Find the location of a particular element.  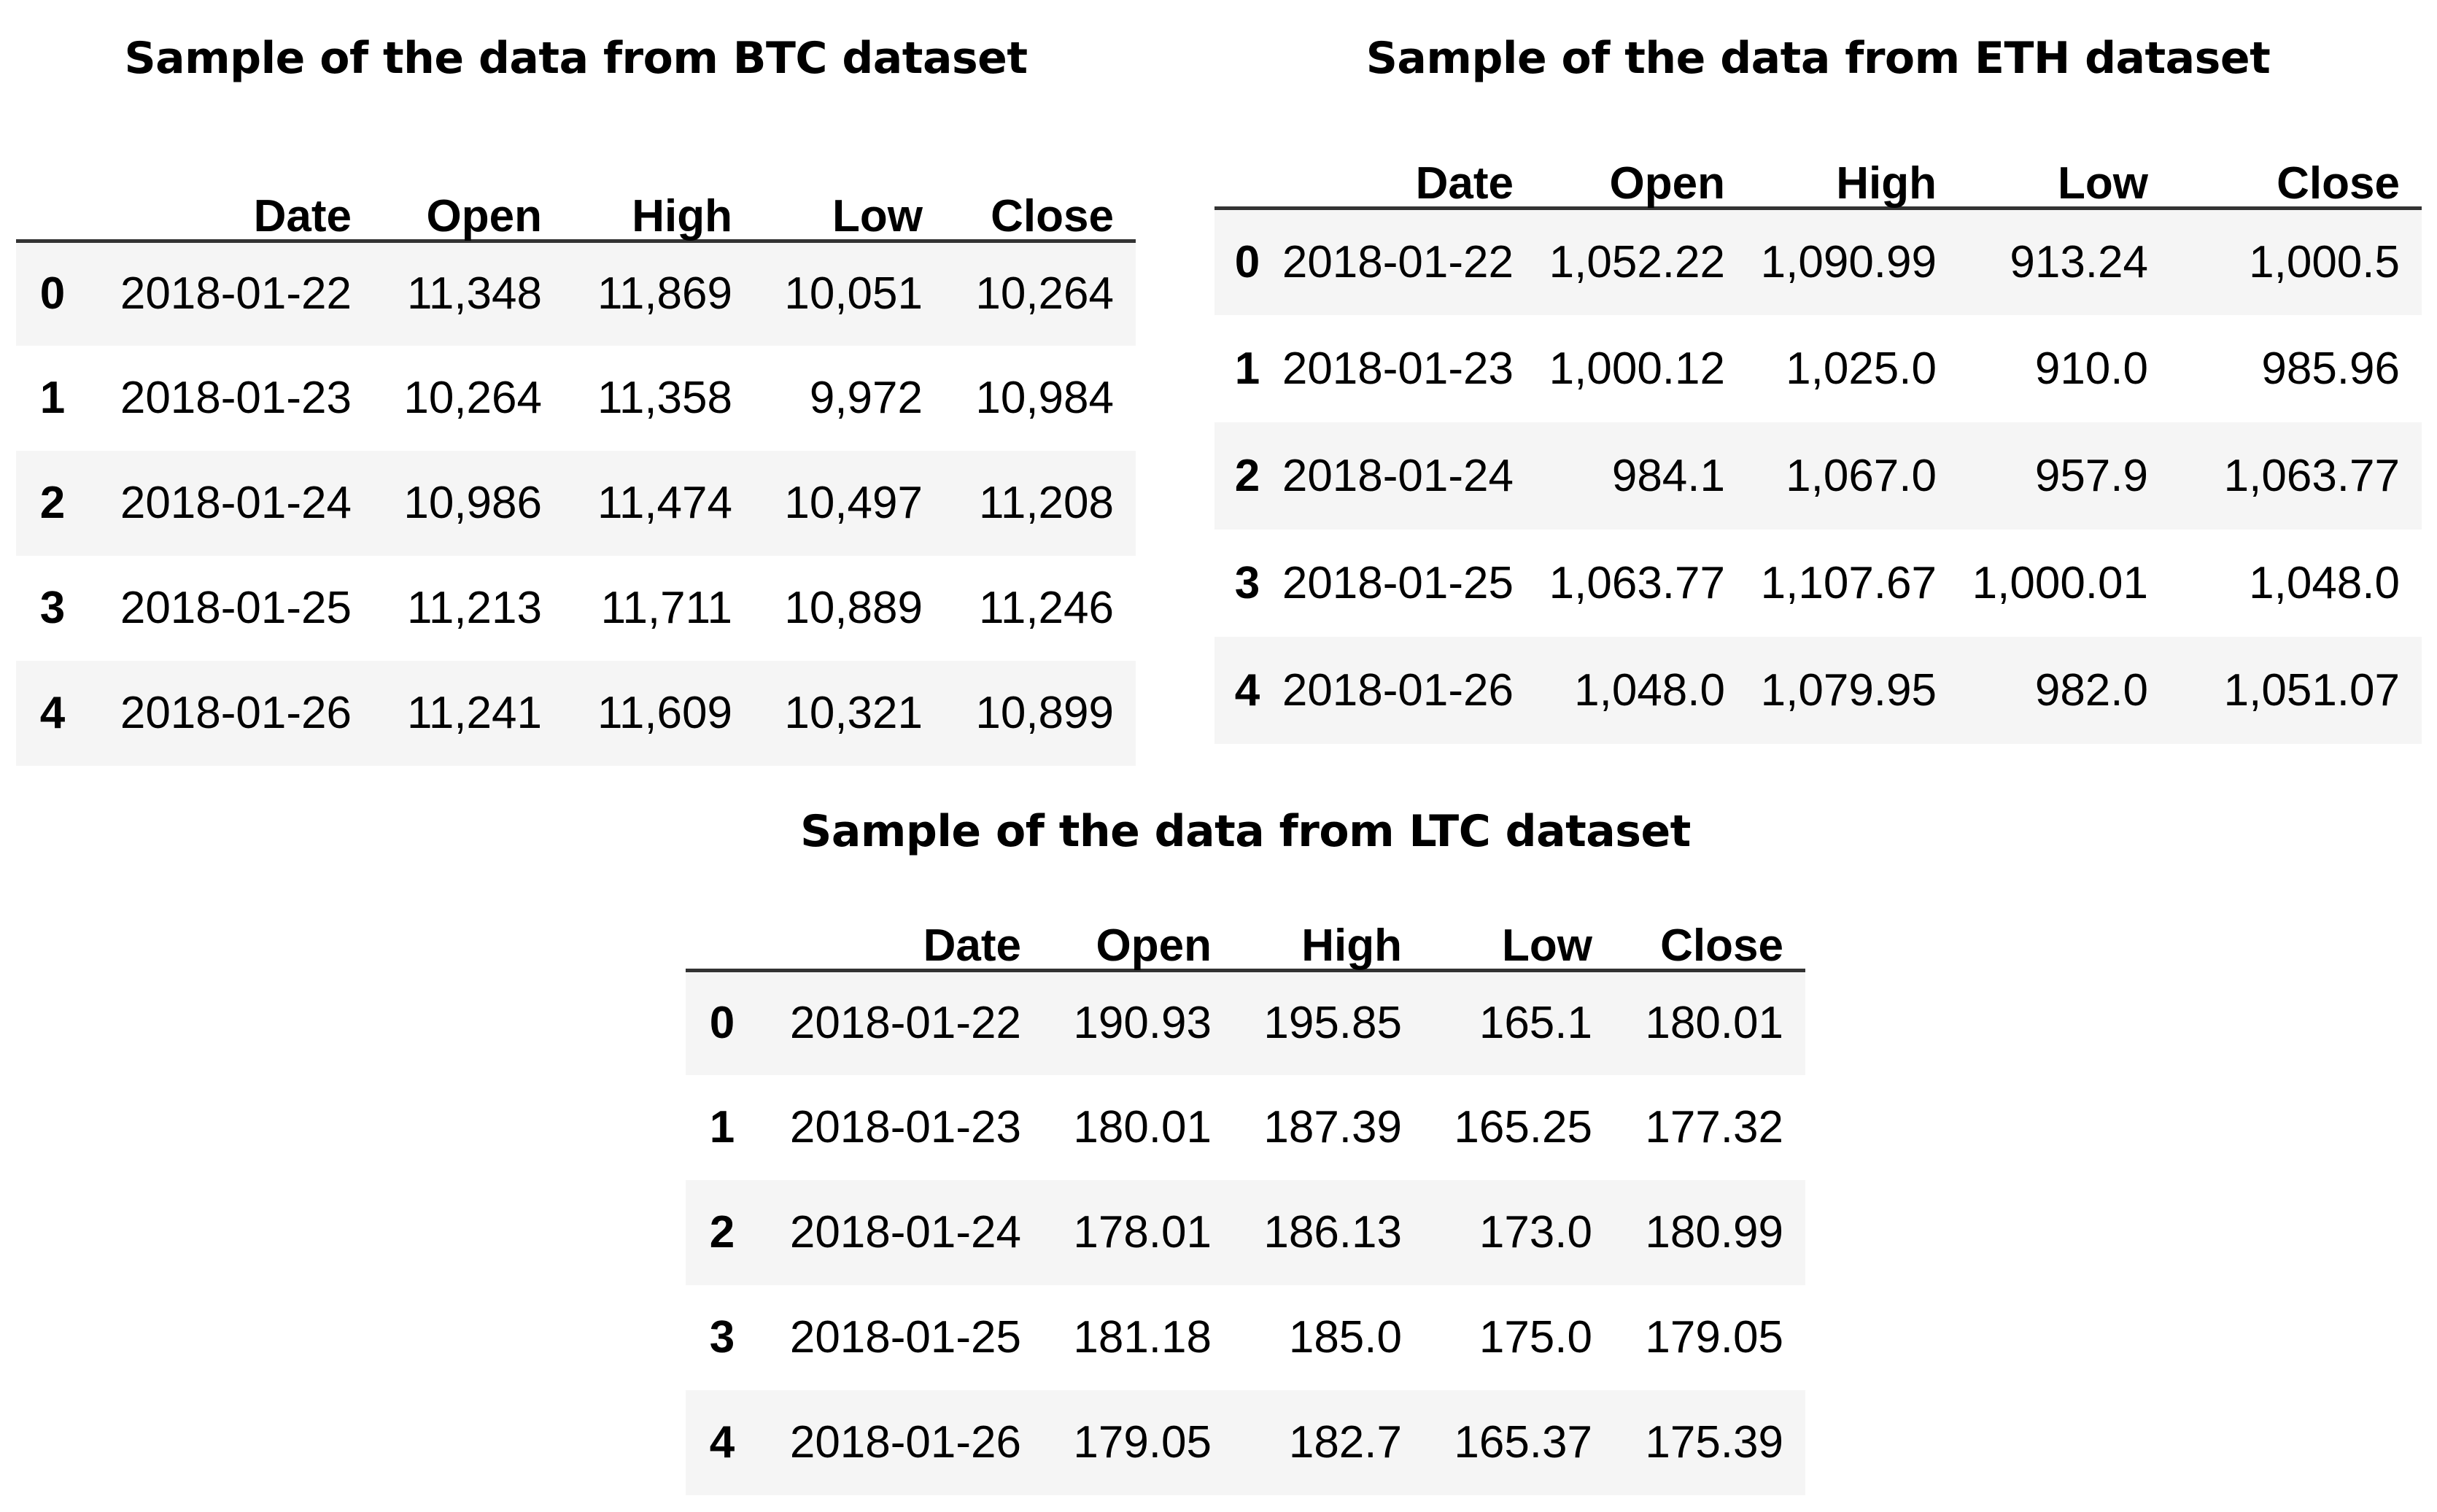

cell-close: 179.05 is located at coordinates (1714, 1337).